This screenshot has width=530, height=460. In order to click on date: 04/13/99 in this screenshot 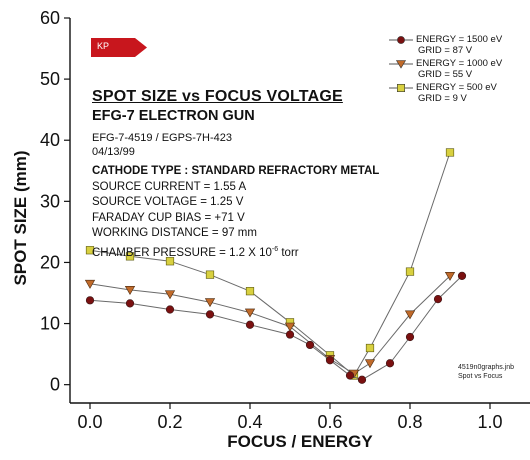, I will do `click(113, 152)`.